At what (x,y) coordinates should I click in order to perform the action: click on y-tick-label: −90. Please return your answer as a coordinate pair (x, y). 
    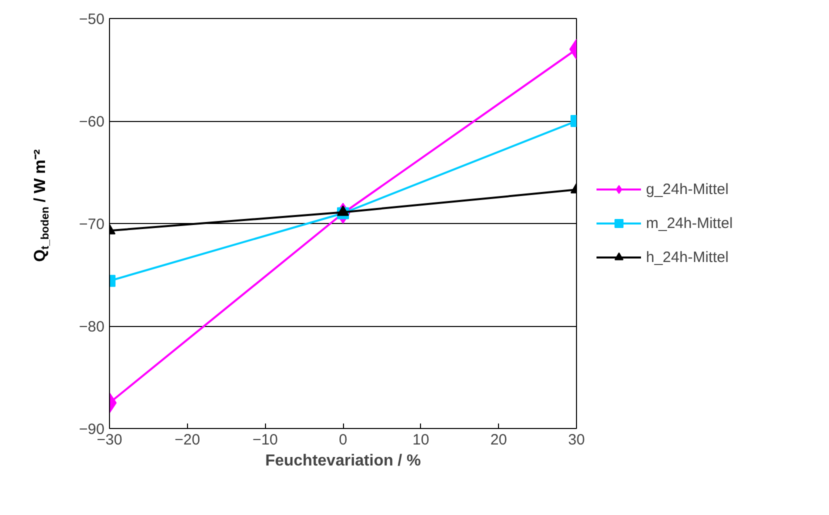
    Looking at the image, I should click on (92, 429).